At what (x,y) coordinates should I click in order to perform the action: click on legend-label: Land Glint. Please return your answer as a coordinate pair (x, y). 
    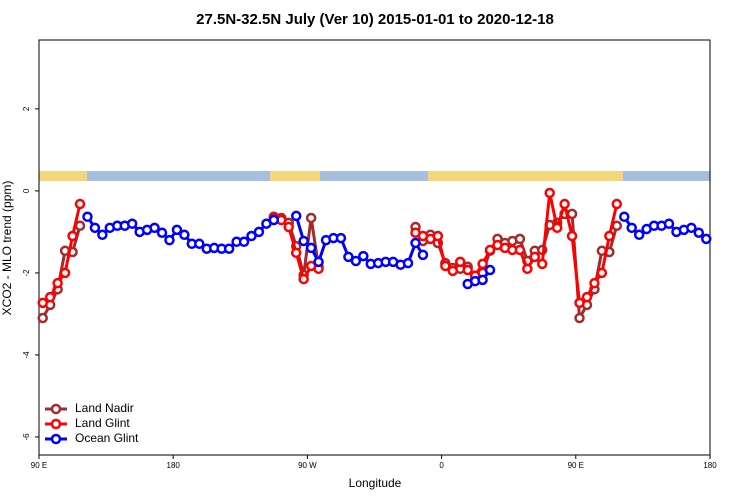
    Looking at the image, I should click on (102, 423).